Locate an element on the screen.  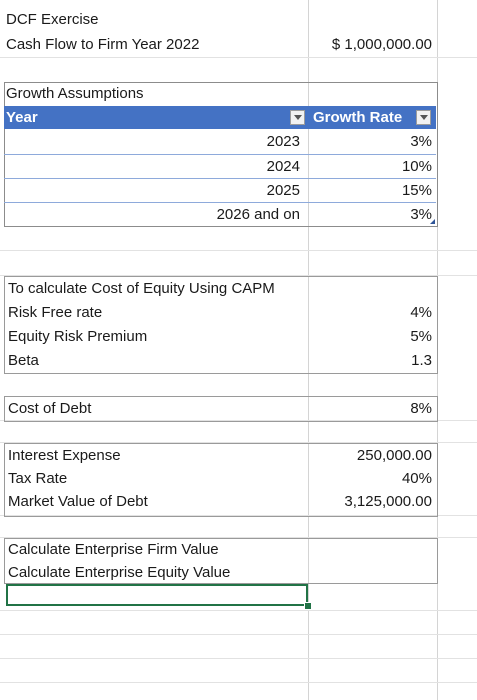
cost-of-debt-value: 8% is located at coordinates (421, 408).